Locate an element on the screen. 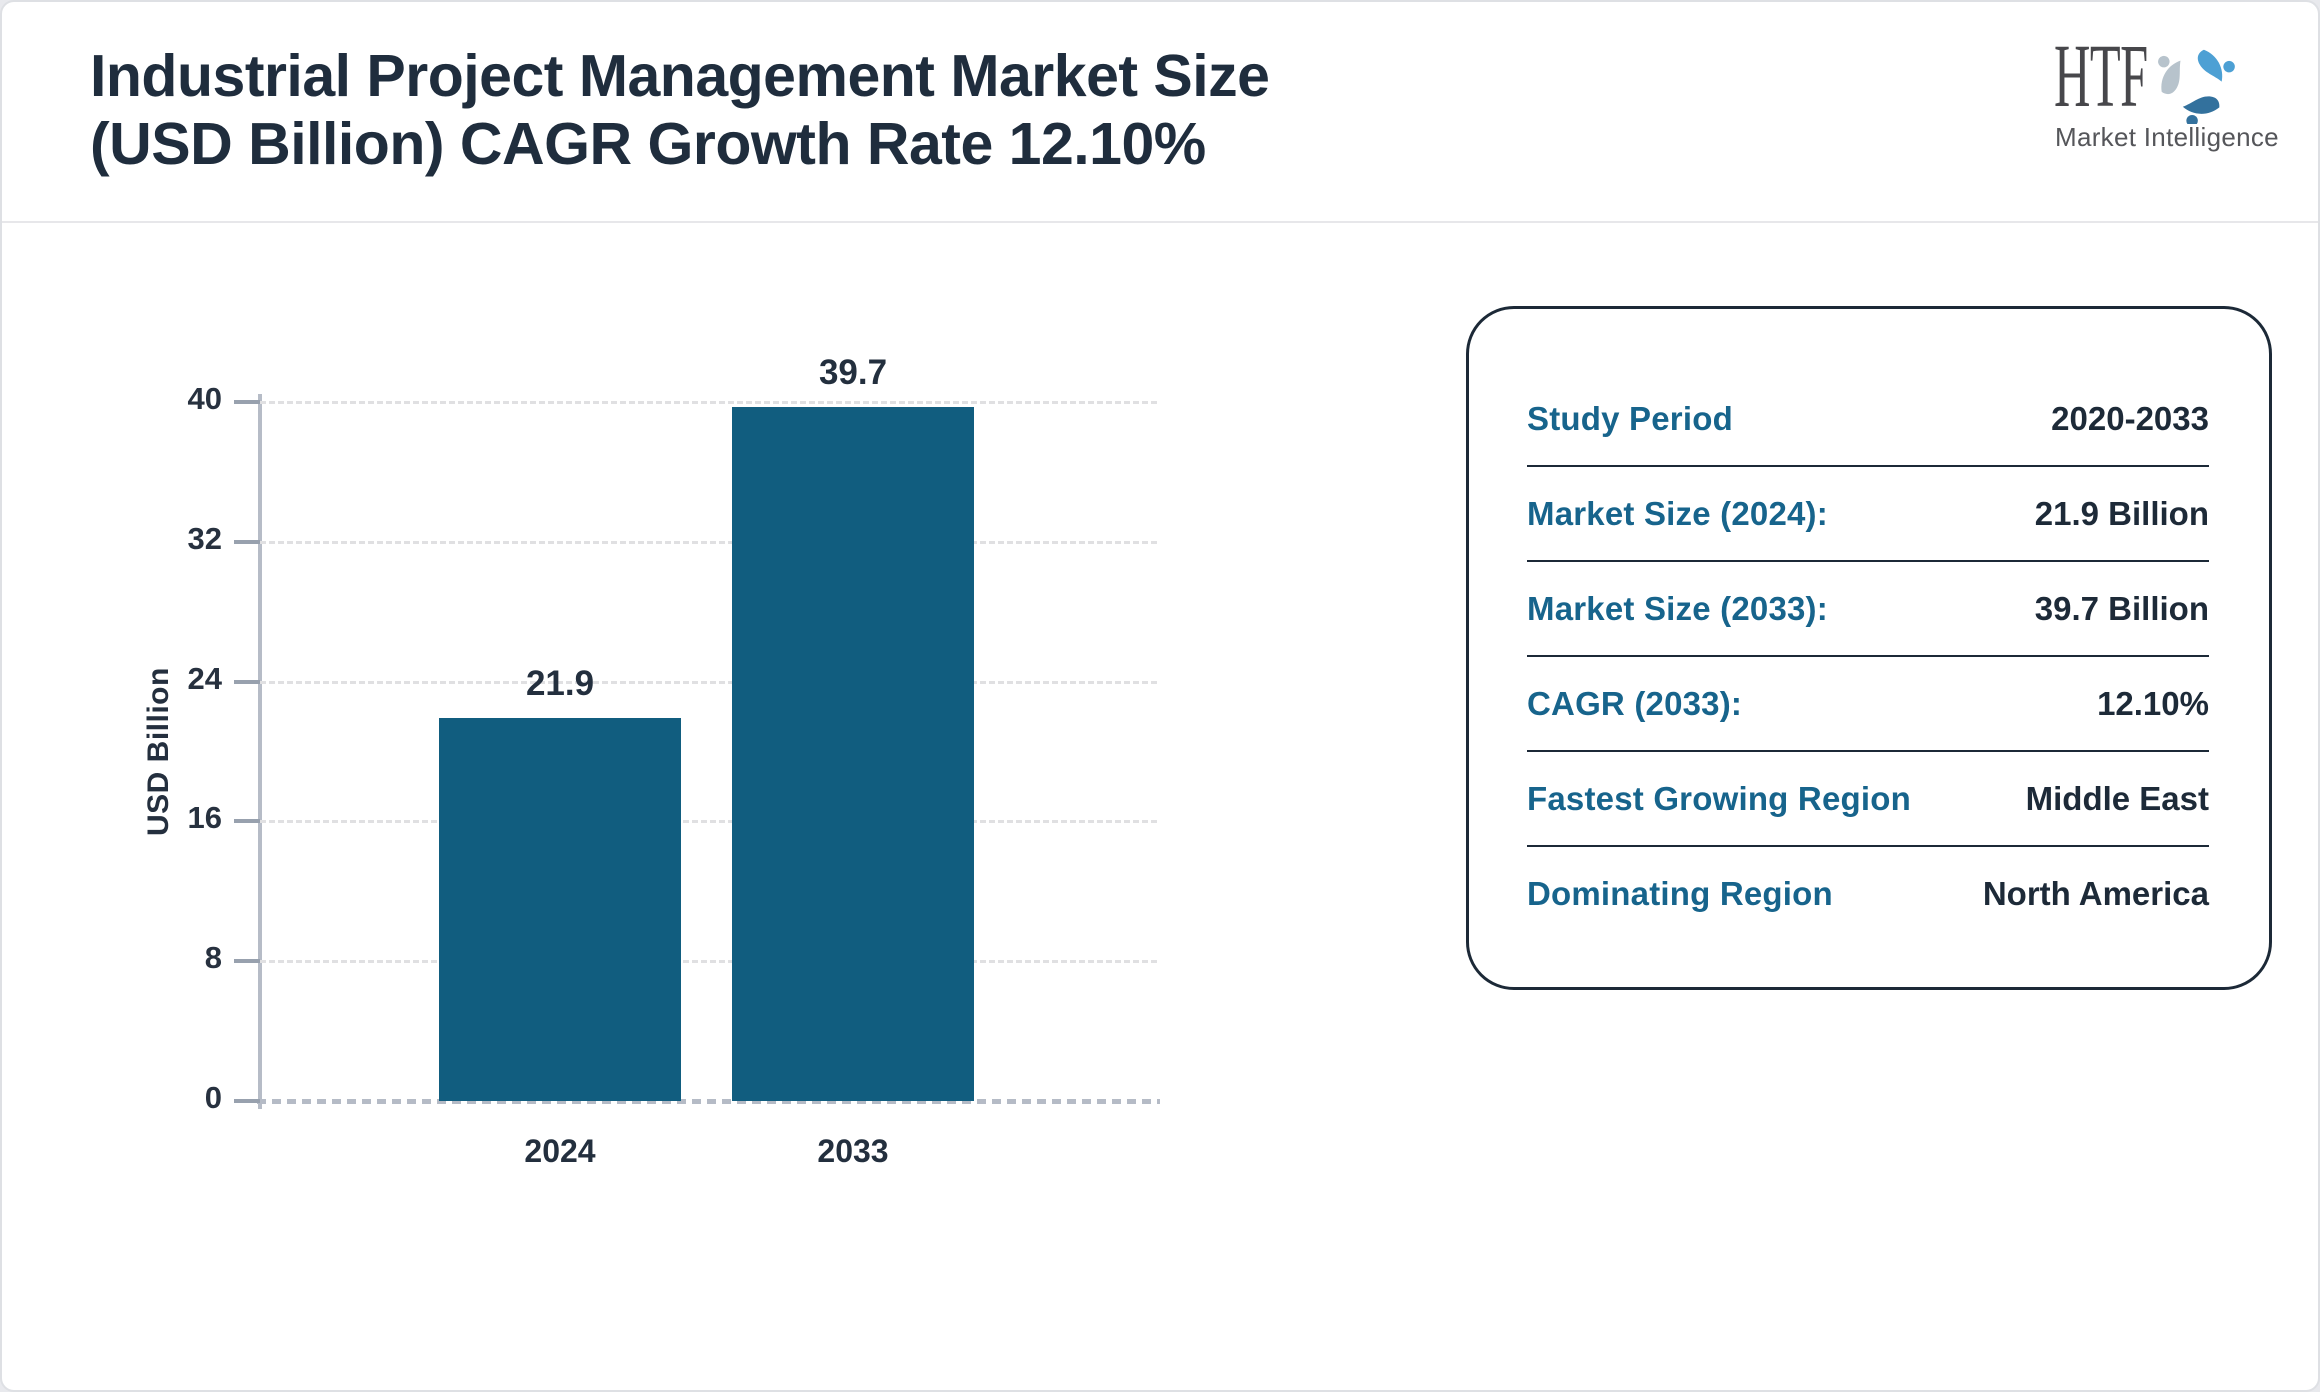 Image resolution: width=2320 pixels, height=1392 pixels. header-divider is located at coordinates (1160, 222).